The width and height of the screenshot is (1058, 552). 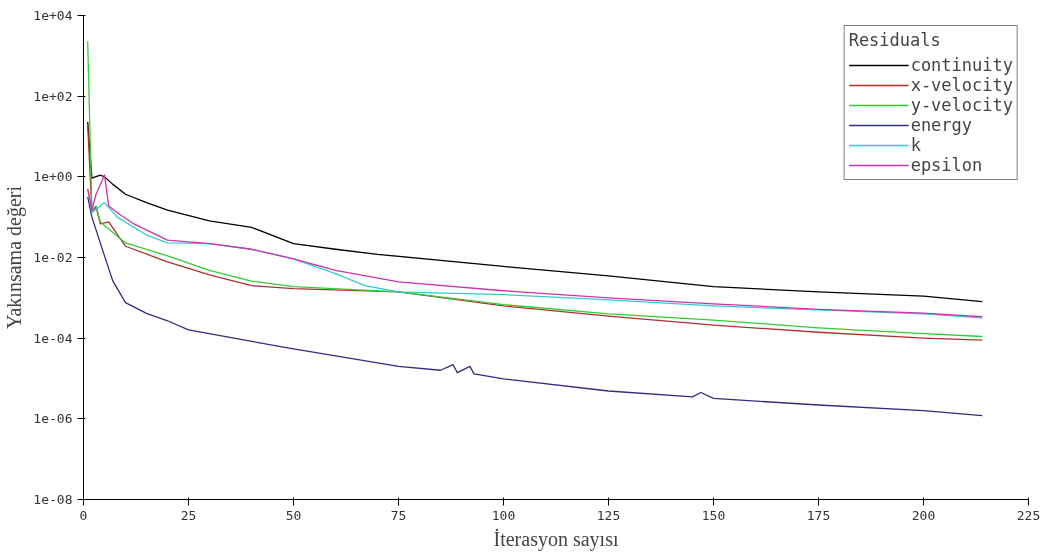 What do you see at coordinates (713, 515) in the screenshot?
I see `x-tick-label: 150` at bounding box center [713, 515].